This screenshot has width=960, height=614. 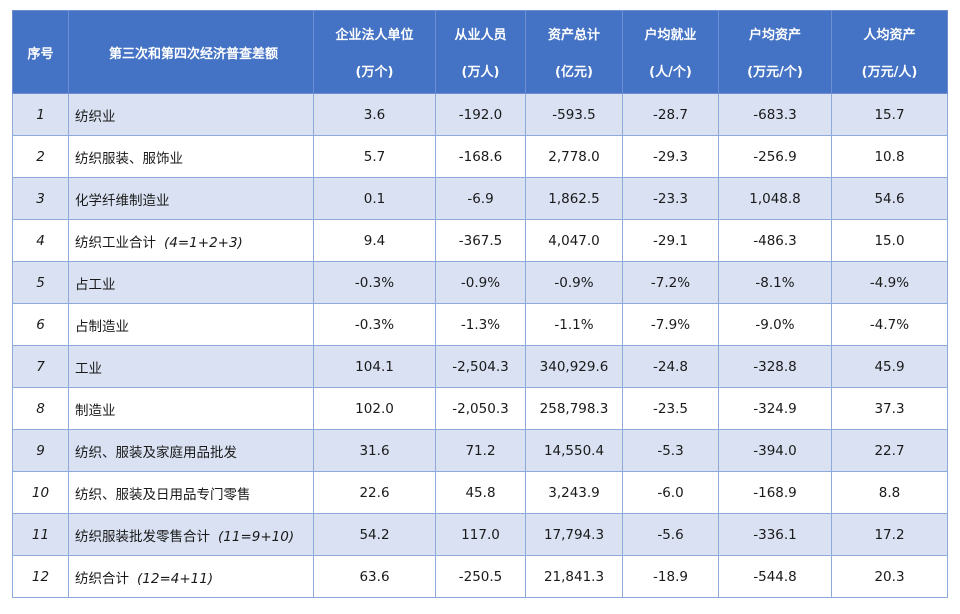 What do you see at coordinates (374, 408) in the screenshot?
I see `row-value-cell: 102.0` at bounding box center [374, 408].